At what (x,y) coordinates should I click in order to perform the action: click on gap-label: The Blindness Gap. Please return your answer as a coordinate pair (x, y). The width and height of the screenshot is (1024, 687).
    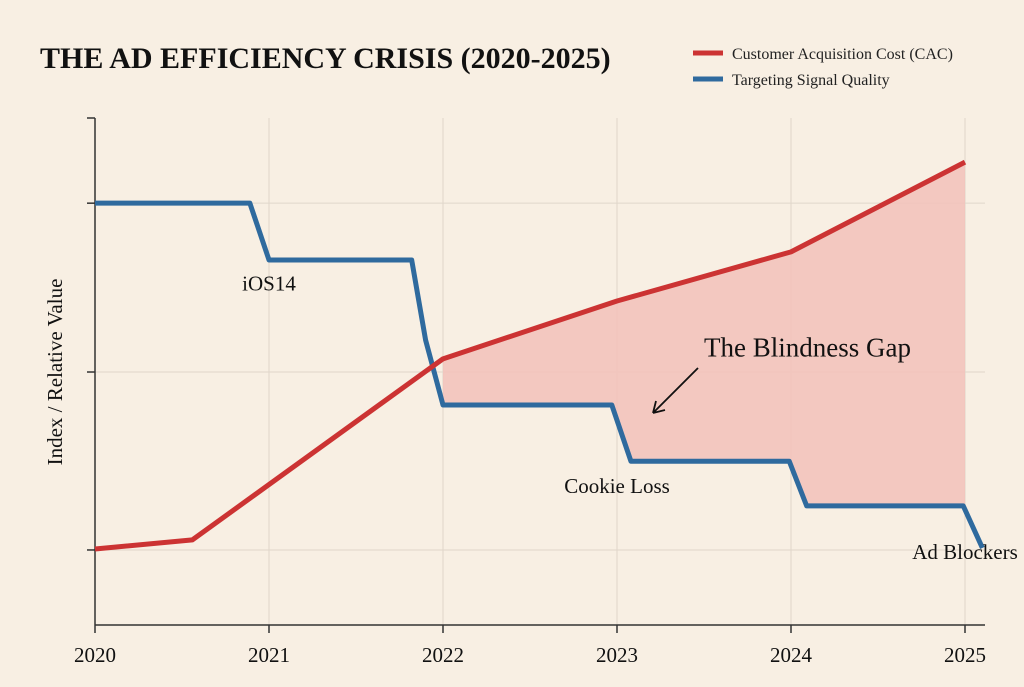
    Looking at the image, I should click on (807, 347).